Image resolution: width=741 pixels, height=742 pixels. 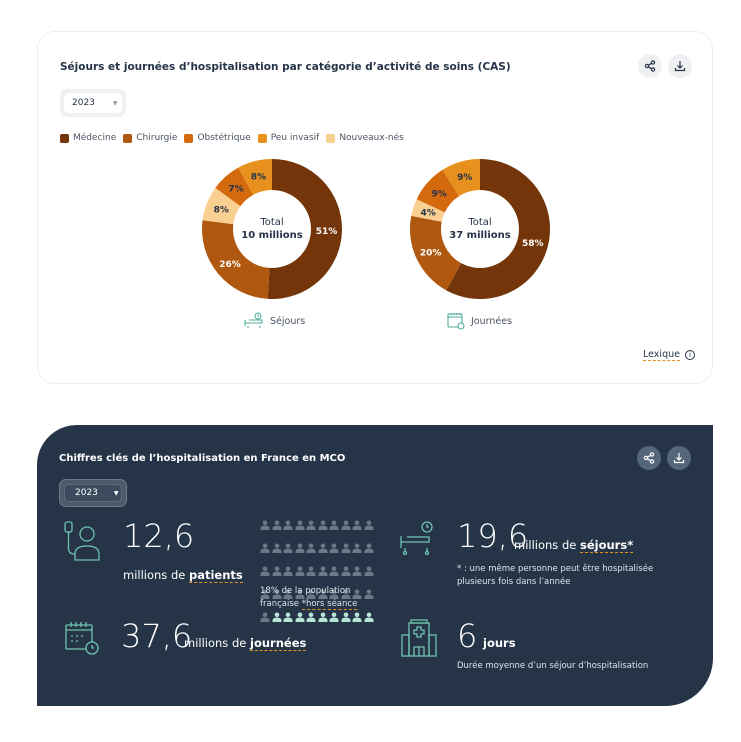 What do you see at coordinates (235, 190) in the screenshot?
I see `slice-label: 7%` at bounding box center [235, 190].